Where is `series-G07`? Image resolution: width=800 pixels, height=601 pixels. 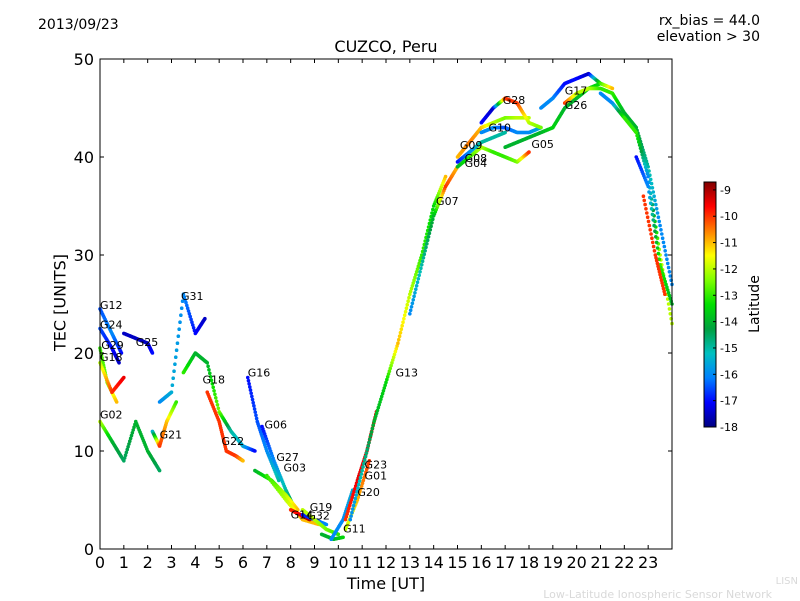
series-G07 is located at coordinates (434, 240).